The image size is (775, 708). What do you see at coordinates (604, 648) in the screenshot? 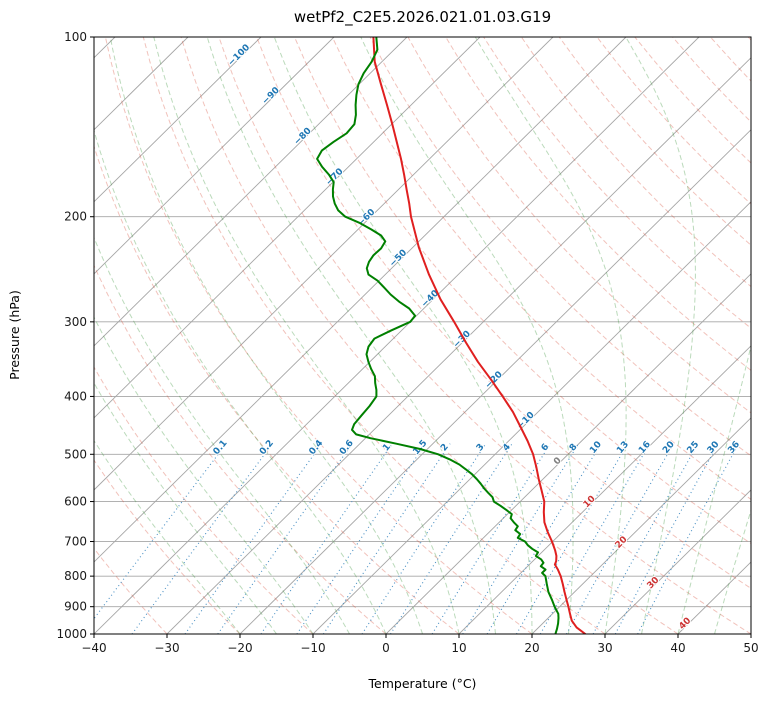
I see `x-tick-label: 30` at bounding box center [604, 648].